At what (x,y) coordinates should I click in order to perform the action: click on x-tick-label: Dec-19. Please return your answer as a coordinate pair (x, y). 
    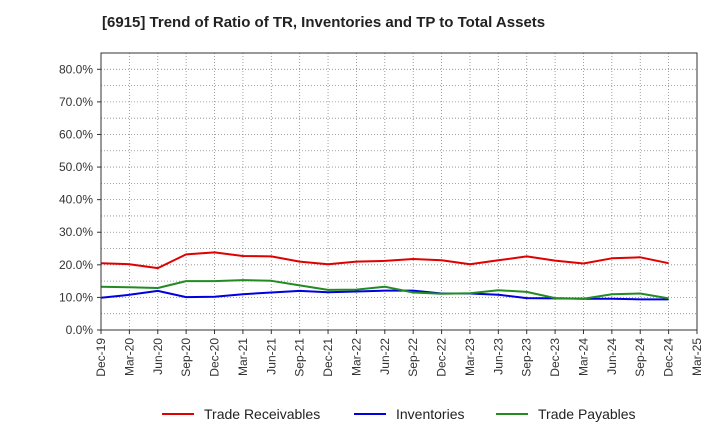
    Looking at the image, I should click on (101, 357).